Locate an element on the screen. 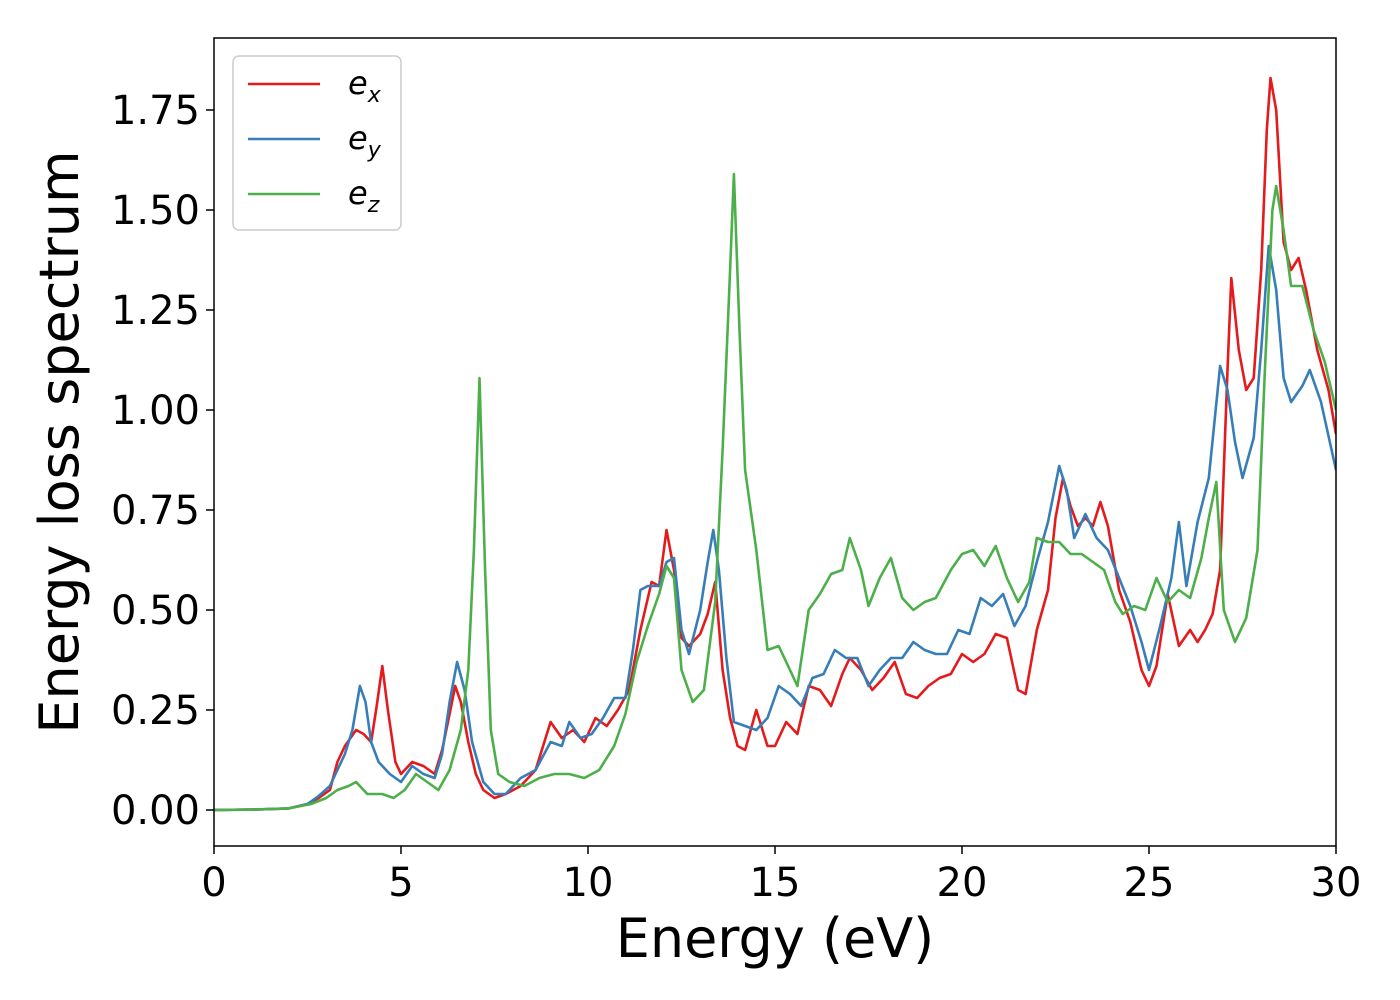 The width and height of the screenshot is (1400, 1000). x-tick-label: 30 is located at coordinates (1336, 883).